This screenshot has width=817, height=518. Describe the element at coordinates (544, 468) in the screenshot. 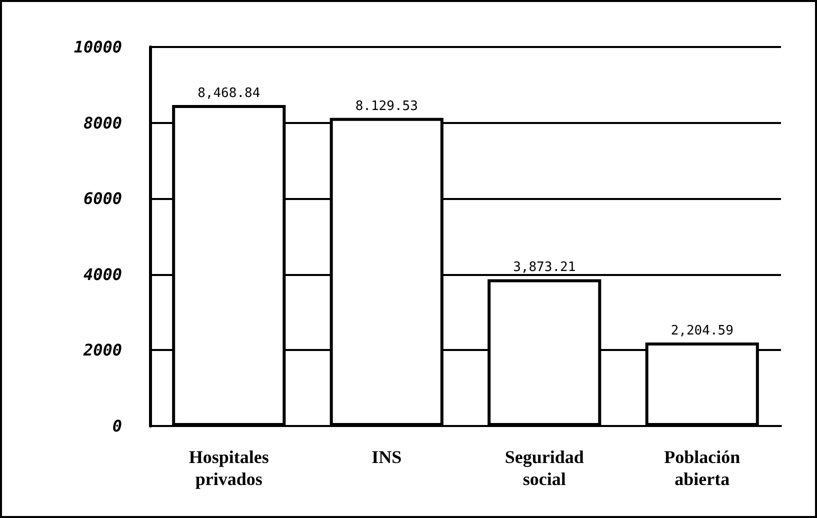

I see `x-tick-label: Seguridad social` at that location.